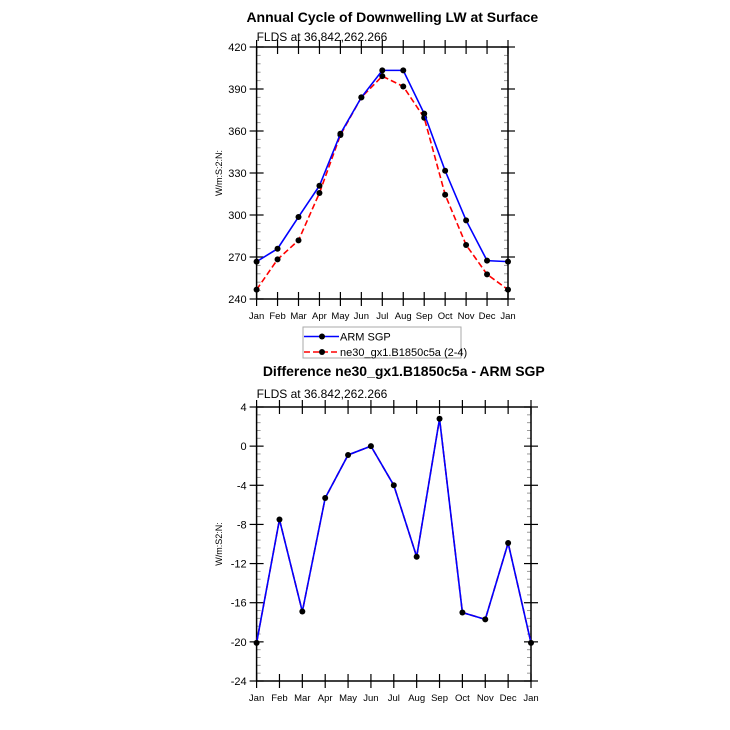 Image resolution: width=730 pixels, height=730 pixels. What do you see at coordinates (239, 604) in the screenshot?
I see `y-tick-label: -16` at bounding box center [239, 604].